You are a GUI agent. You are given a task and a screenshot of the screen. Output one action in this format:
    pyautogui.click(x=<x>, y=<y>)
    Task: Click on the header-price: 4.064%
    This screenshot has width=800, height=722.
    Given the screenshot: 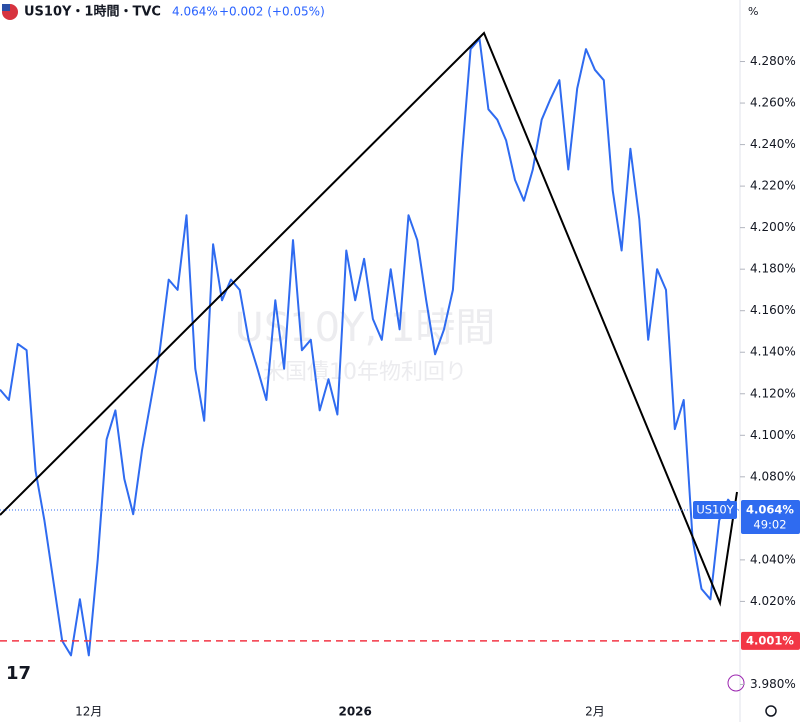 What is the action you would take?
    pyautogui.click(x=195, y=12)
    